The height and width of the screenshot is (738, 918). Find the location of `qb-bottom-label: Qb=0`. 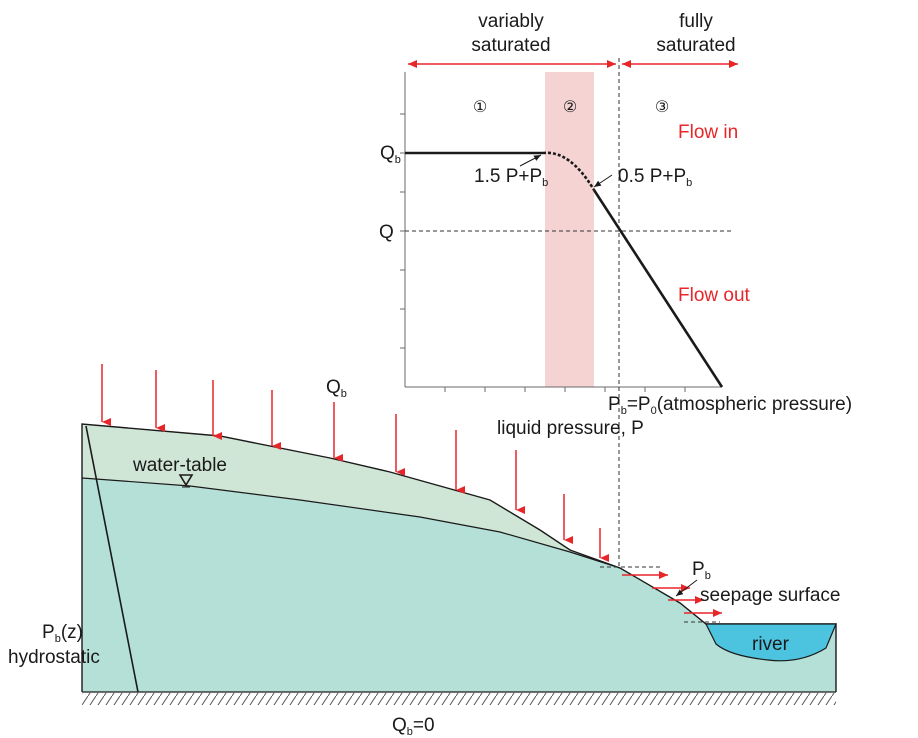

qb-bottom-label: Qb=0 is located at coordinates (413, 726).